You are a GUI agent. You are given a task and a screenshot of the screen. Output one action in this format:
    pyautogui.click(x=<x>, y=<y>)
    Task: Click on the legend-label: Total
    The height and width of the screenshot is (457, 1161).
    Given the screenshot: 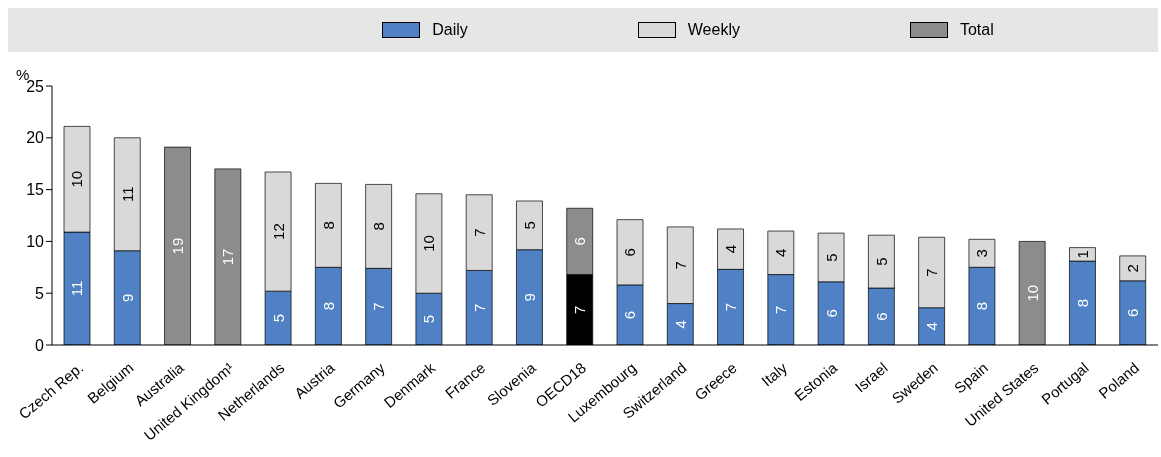 What is the action you would take?
    pyautogui.click(x=976, y=30)
    